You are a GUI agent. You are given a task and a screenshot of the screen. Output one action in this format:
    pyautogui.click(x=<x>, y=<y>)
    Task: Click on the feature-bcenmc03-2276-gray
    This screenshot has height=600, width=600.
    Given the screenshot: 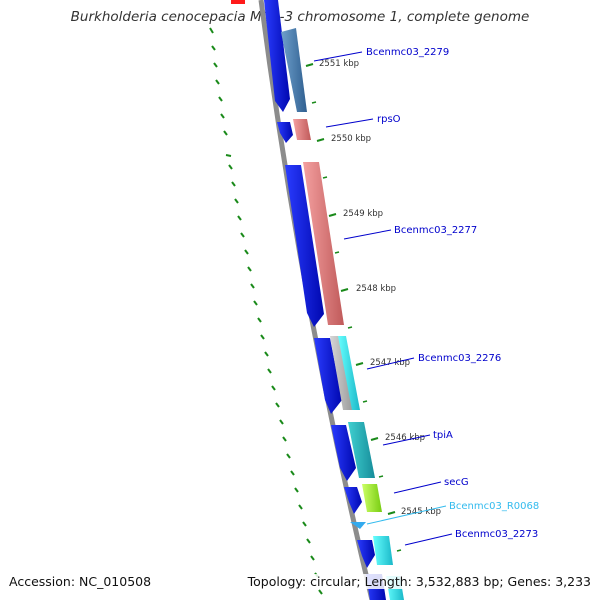 What is the action you would take?
    pyautogui.click(x=341, y=373)
    